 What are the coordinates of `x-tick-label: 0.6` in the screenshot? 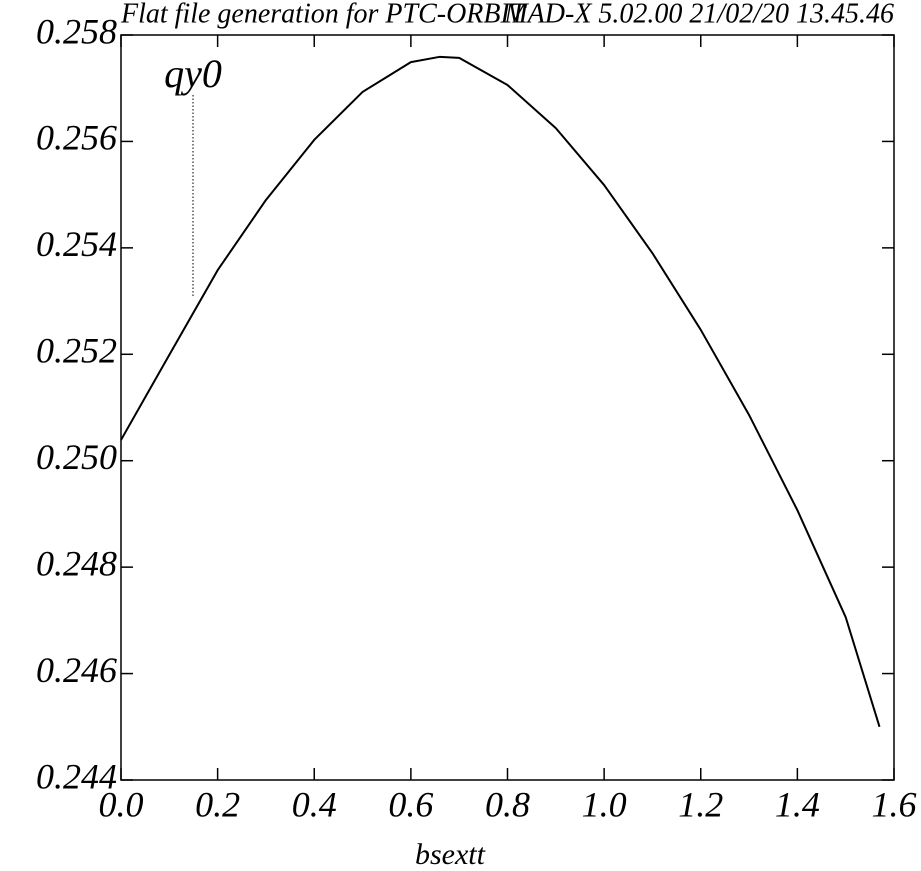 It's located at (410, 804).